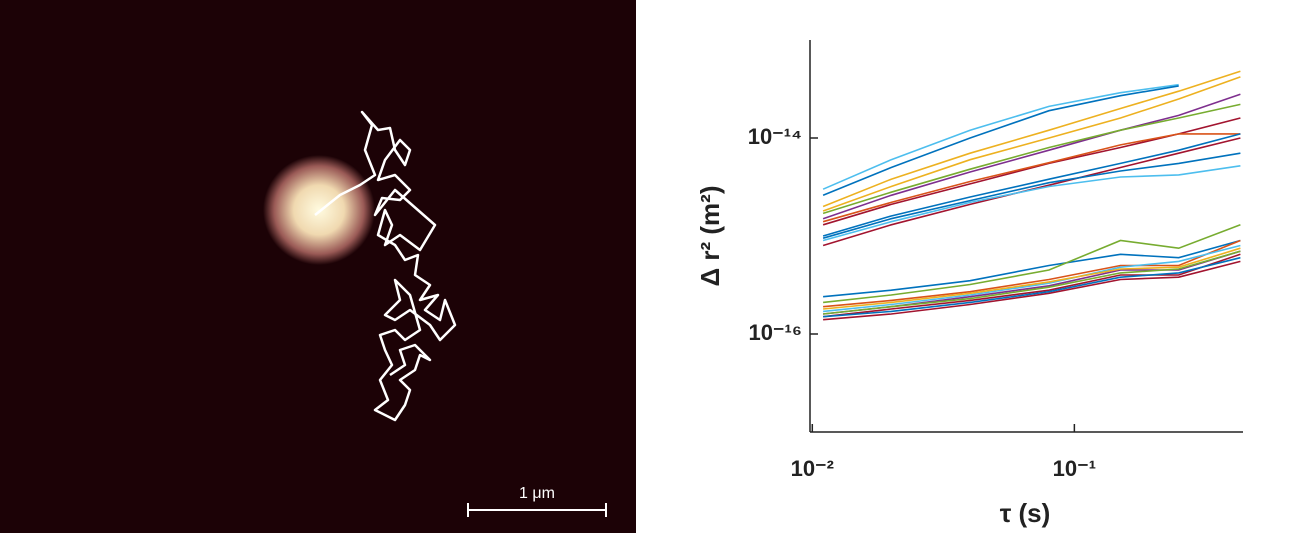 The height and width of the screenshot is (533, 1304). Describe the element at coordinates (775, 332) in the screenshot. I see `y-tick-label: 10⁻¹⁶` at that location.